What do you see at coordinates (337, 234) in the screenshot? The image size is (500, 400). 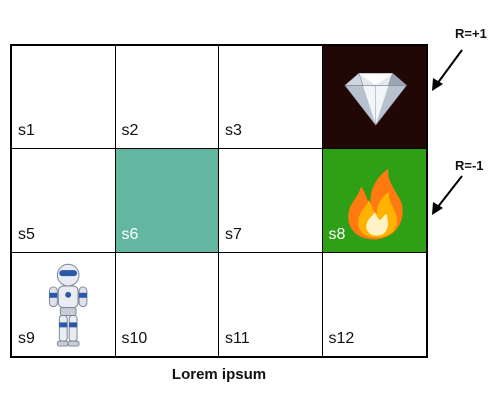 I see `cell-label: s8` at bounding box center [337, 234].